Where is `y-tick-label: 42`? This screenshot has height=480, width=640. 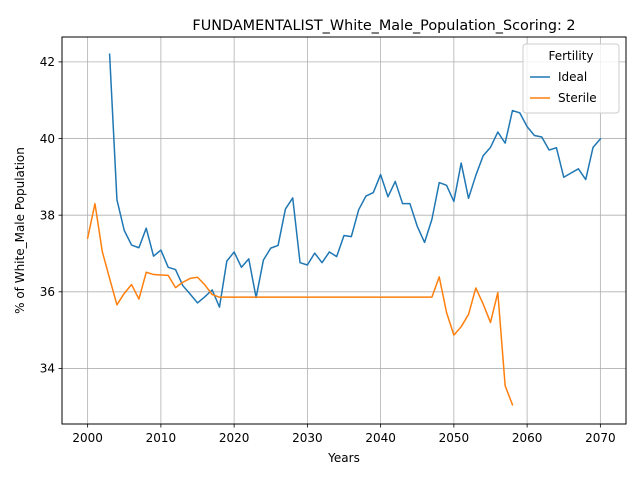 y-tick-label: 42 is located at coordinates (47, 62).